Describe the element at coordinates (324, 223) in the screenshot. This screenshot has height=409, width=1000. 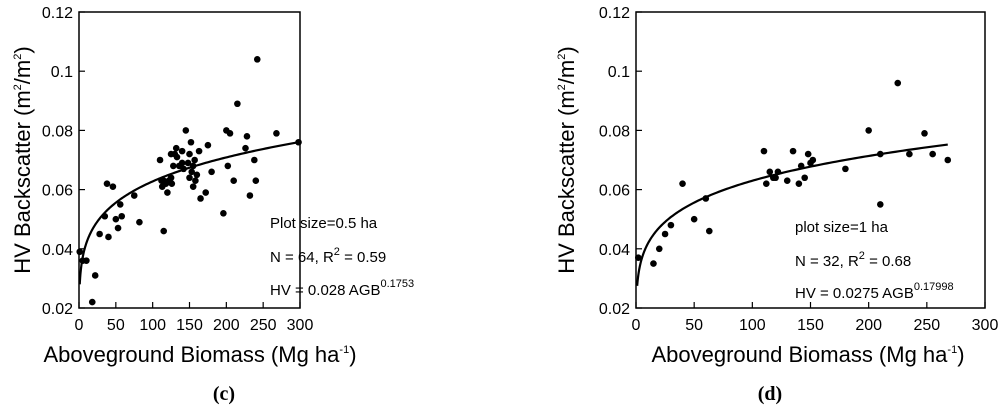
I see `annotation-plot-size: Plot size=0.5 ha` at that location.